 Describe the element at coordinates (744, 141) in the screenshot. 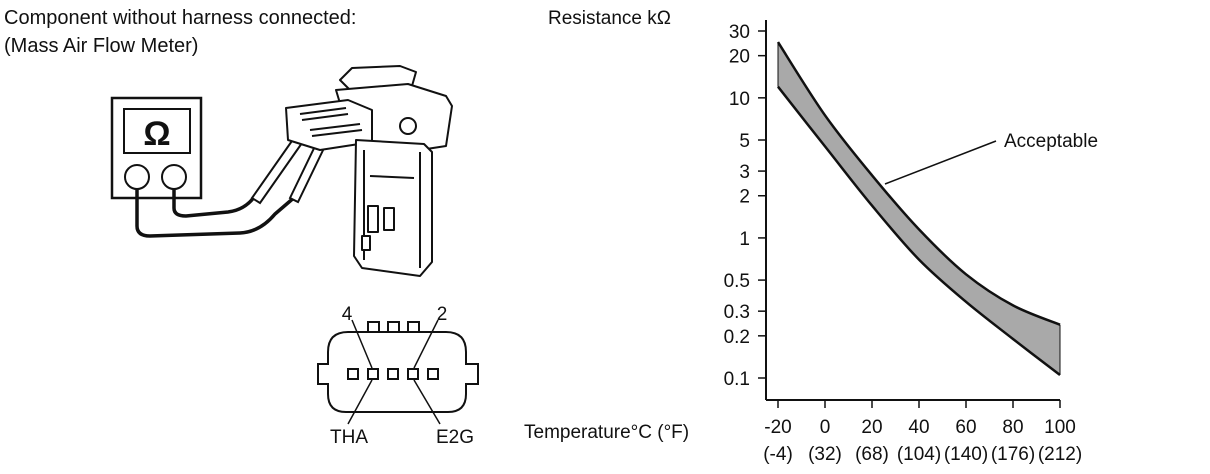

I see `y-tick-label: 5` at that location.